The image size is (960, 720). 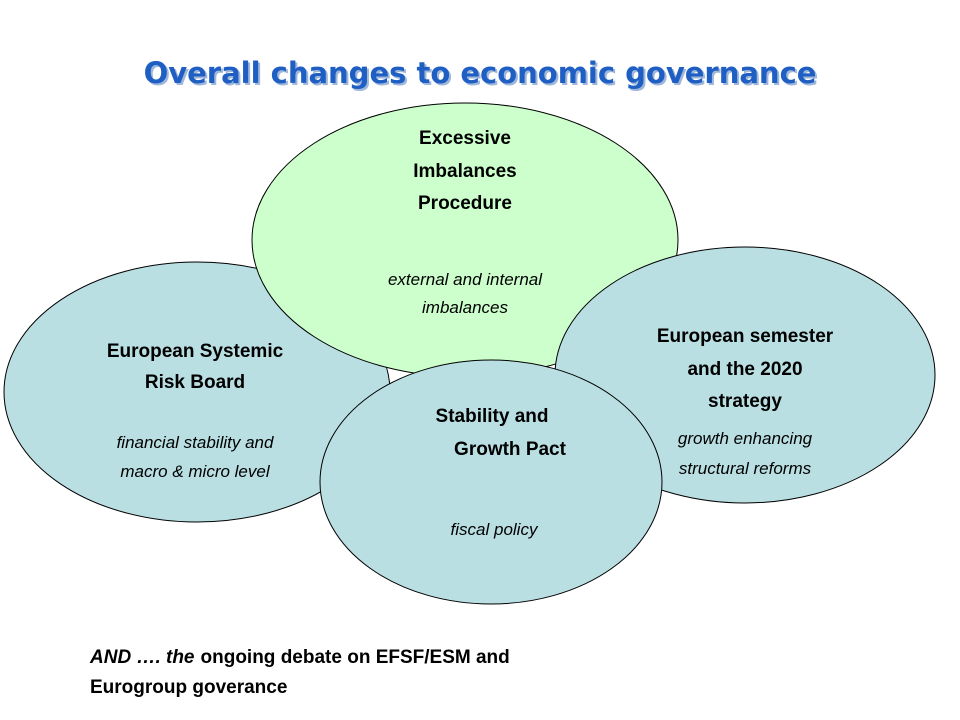 I want to click on footer-line: AND …. the ongoing debate on EFSF/ESM and, so click(x=299, y=657).